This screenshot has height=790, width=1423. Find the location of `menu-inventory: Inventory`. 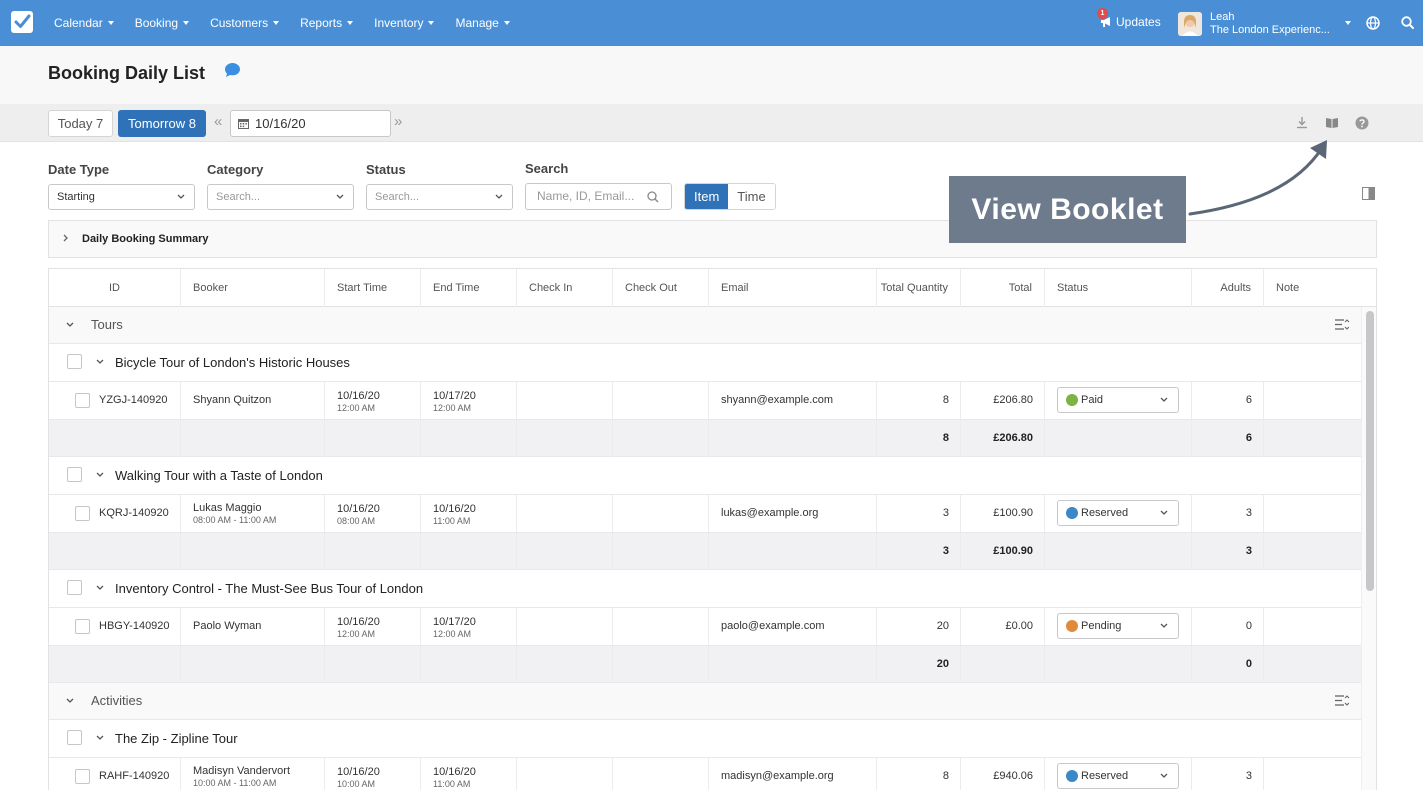

menu-inventory: Inventory is located at coordinates (404, 23).